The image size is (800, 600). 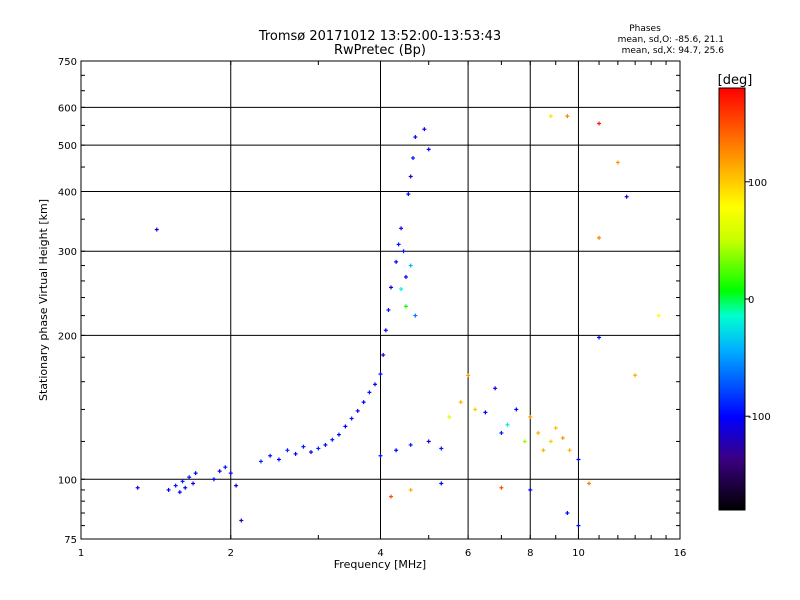 I want to click on x-tick-label: 10, so click(x=578, y=553).